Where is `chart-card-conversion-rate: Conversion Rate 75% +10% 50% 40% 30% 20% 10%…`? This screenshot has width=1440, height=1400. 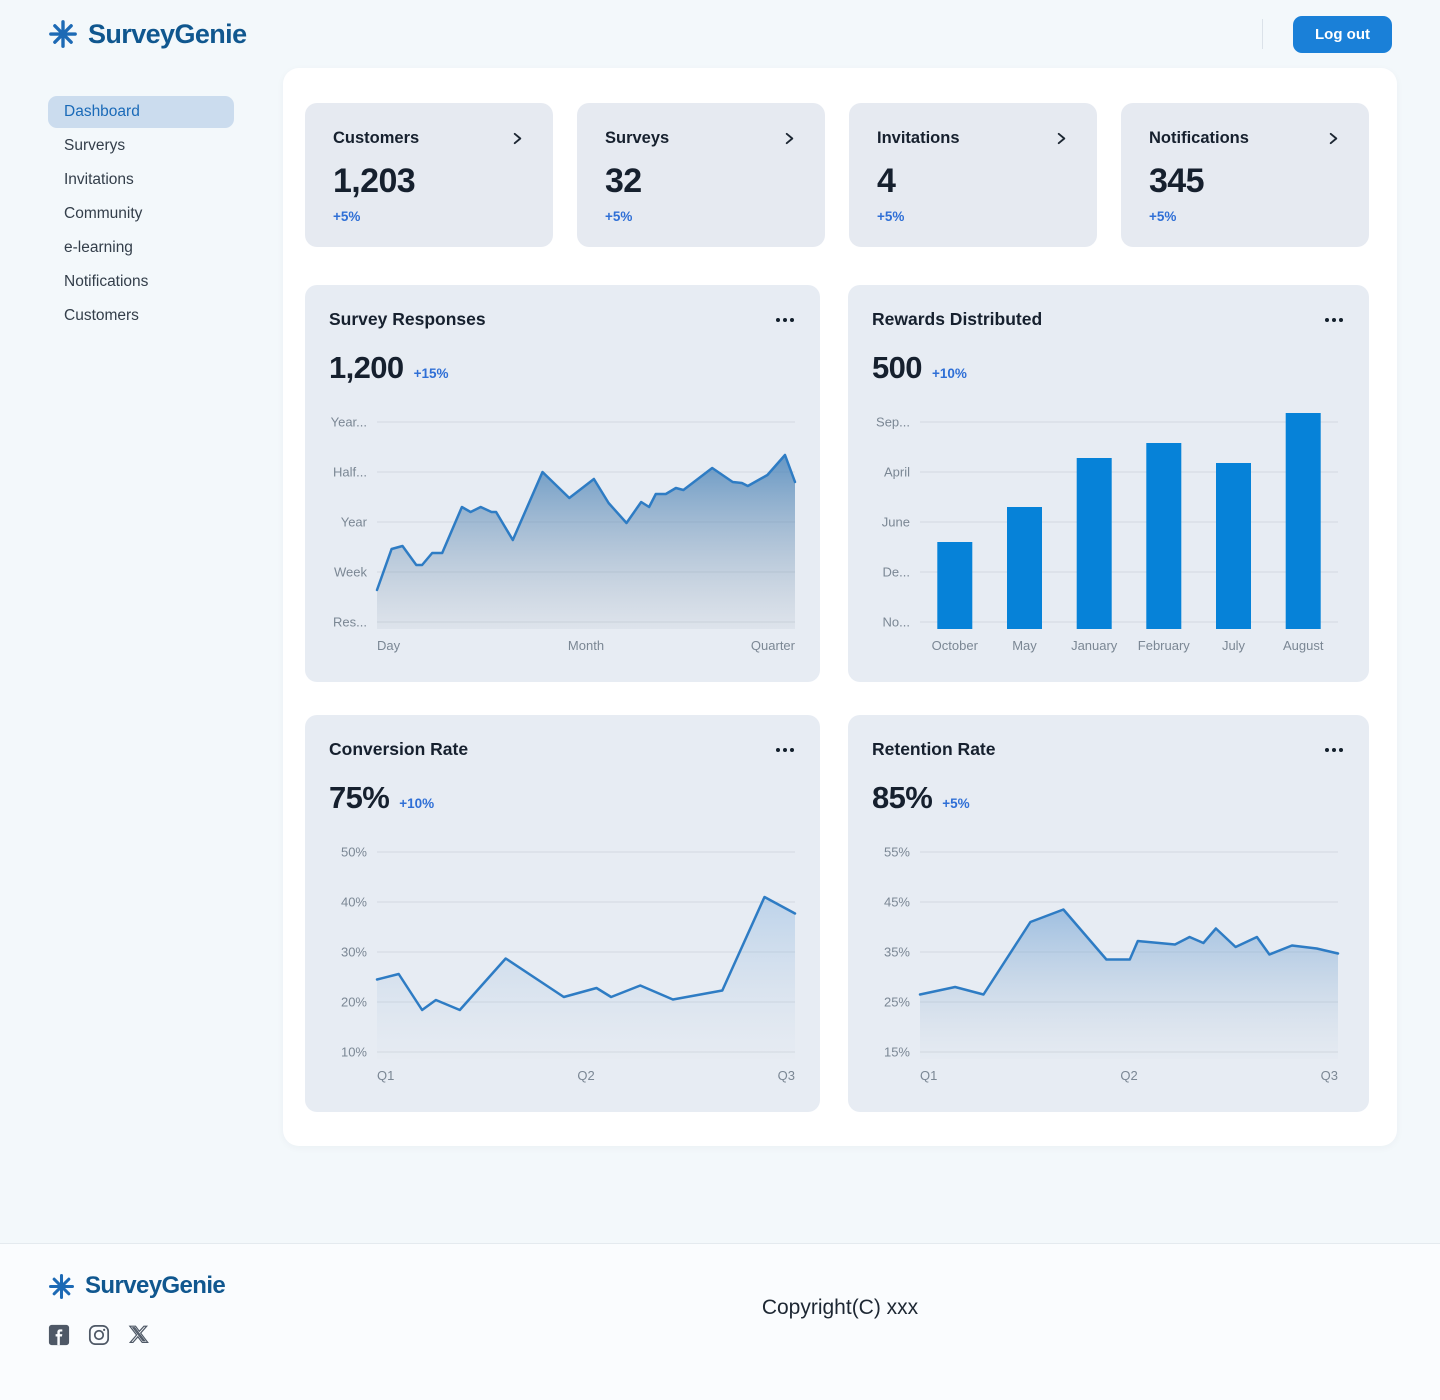
chart-card-conversion-rate: Conversion Rate 75% +10% 50% 40% 30% 20% 10%… is located at coordinates (562, 913).